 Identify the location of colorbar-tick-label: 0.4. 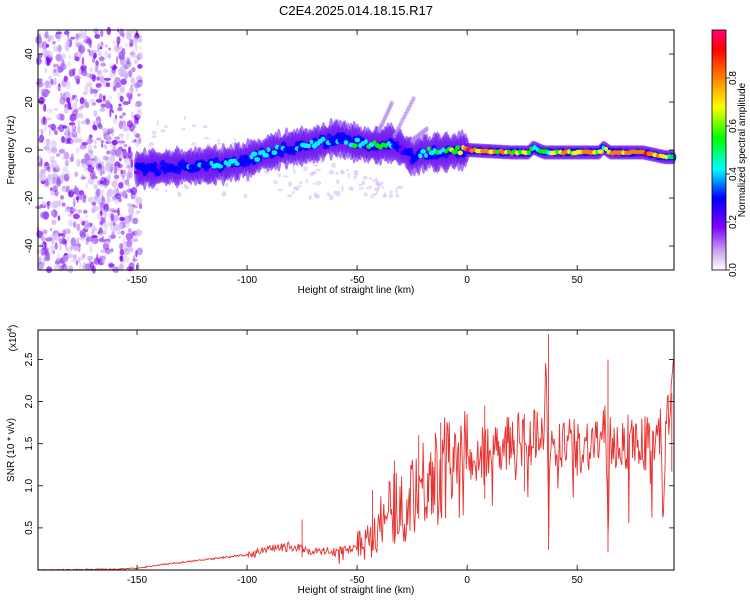
(733, 174).